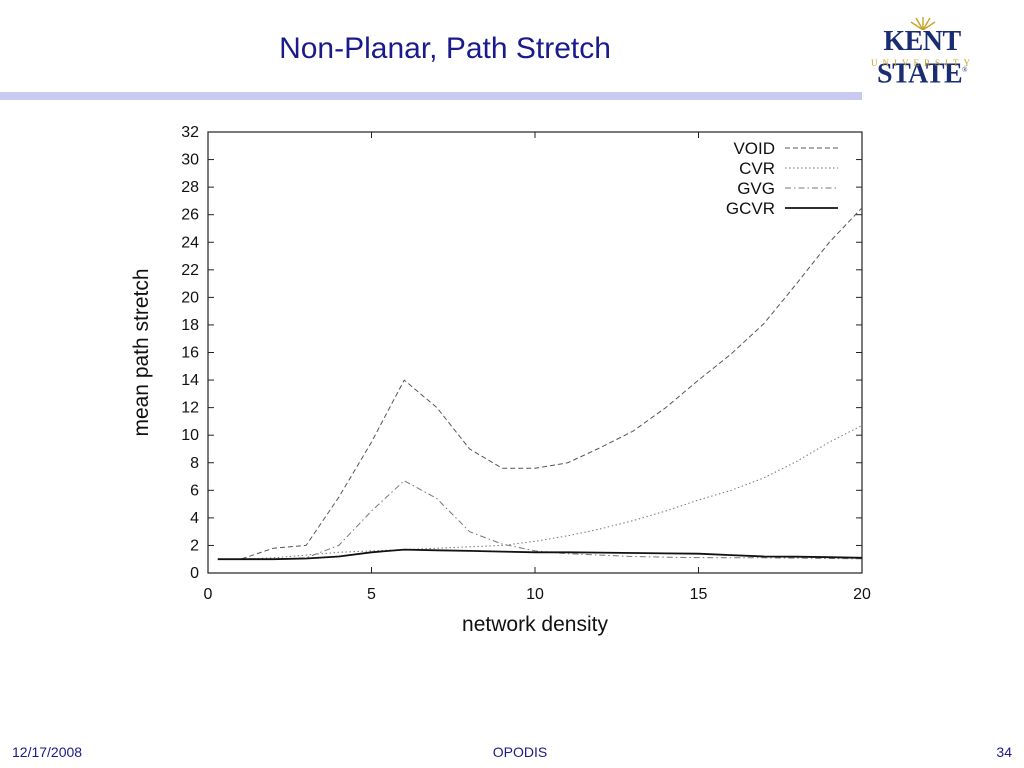  Describe the element at coordinates (923, 63) in the screenshot. I see `logo-subtitle: UNIVERSITY` at that location.